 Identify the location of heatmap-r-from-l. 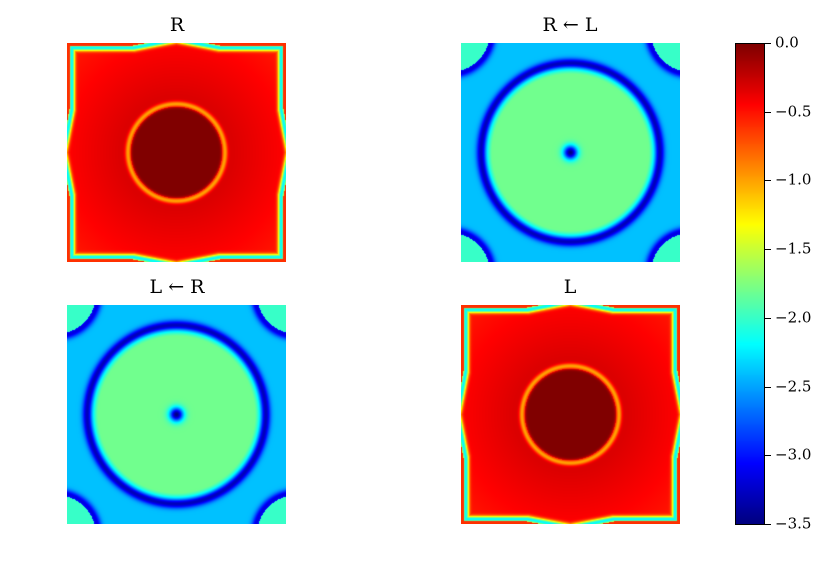
(570, 152).